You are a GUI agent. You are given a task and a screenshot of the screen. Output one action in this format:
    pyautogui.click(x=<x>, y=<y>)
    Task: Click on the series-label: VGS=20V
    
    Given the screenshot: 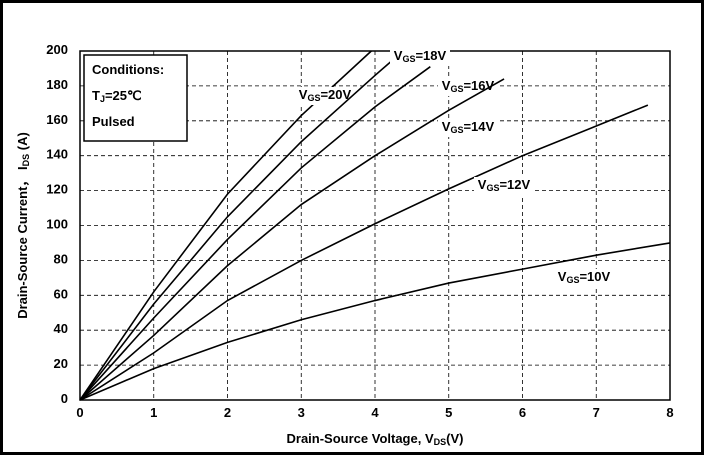 What is the action you would take?
    pyautogui.click(x=325, y=95)
    